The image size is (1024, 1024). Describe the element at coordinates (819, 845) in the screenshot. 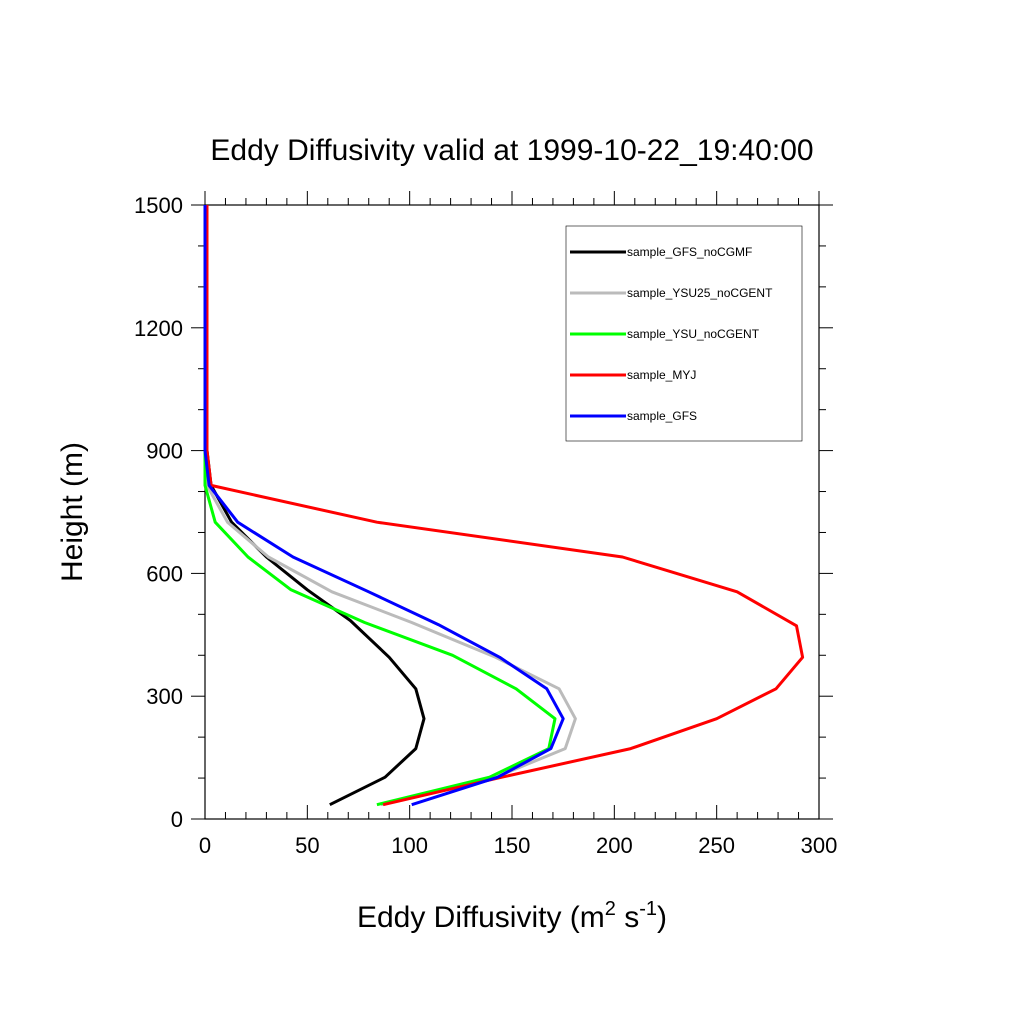

I see `x-tick-label: 300` at that location.